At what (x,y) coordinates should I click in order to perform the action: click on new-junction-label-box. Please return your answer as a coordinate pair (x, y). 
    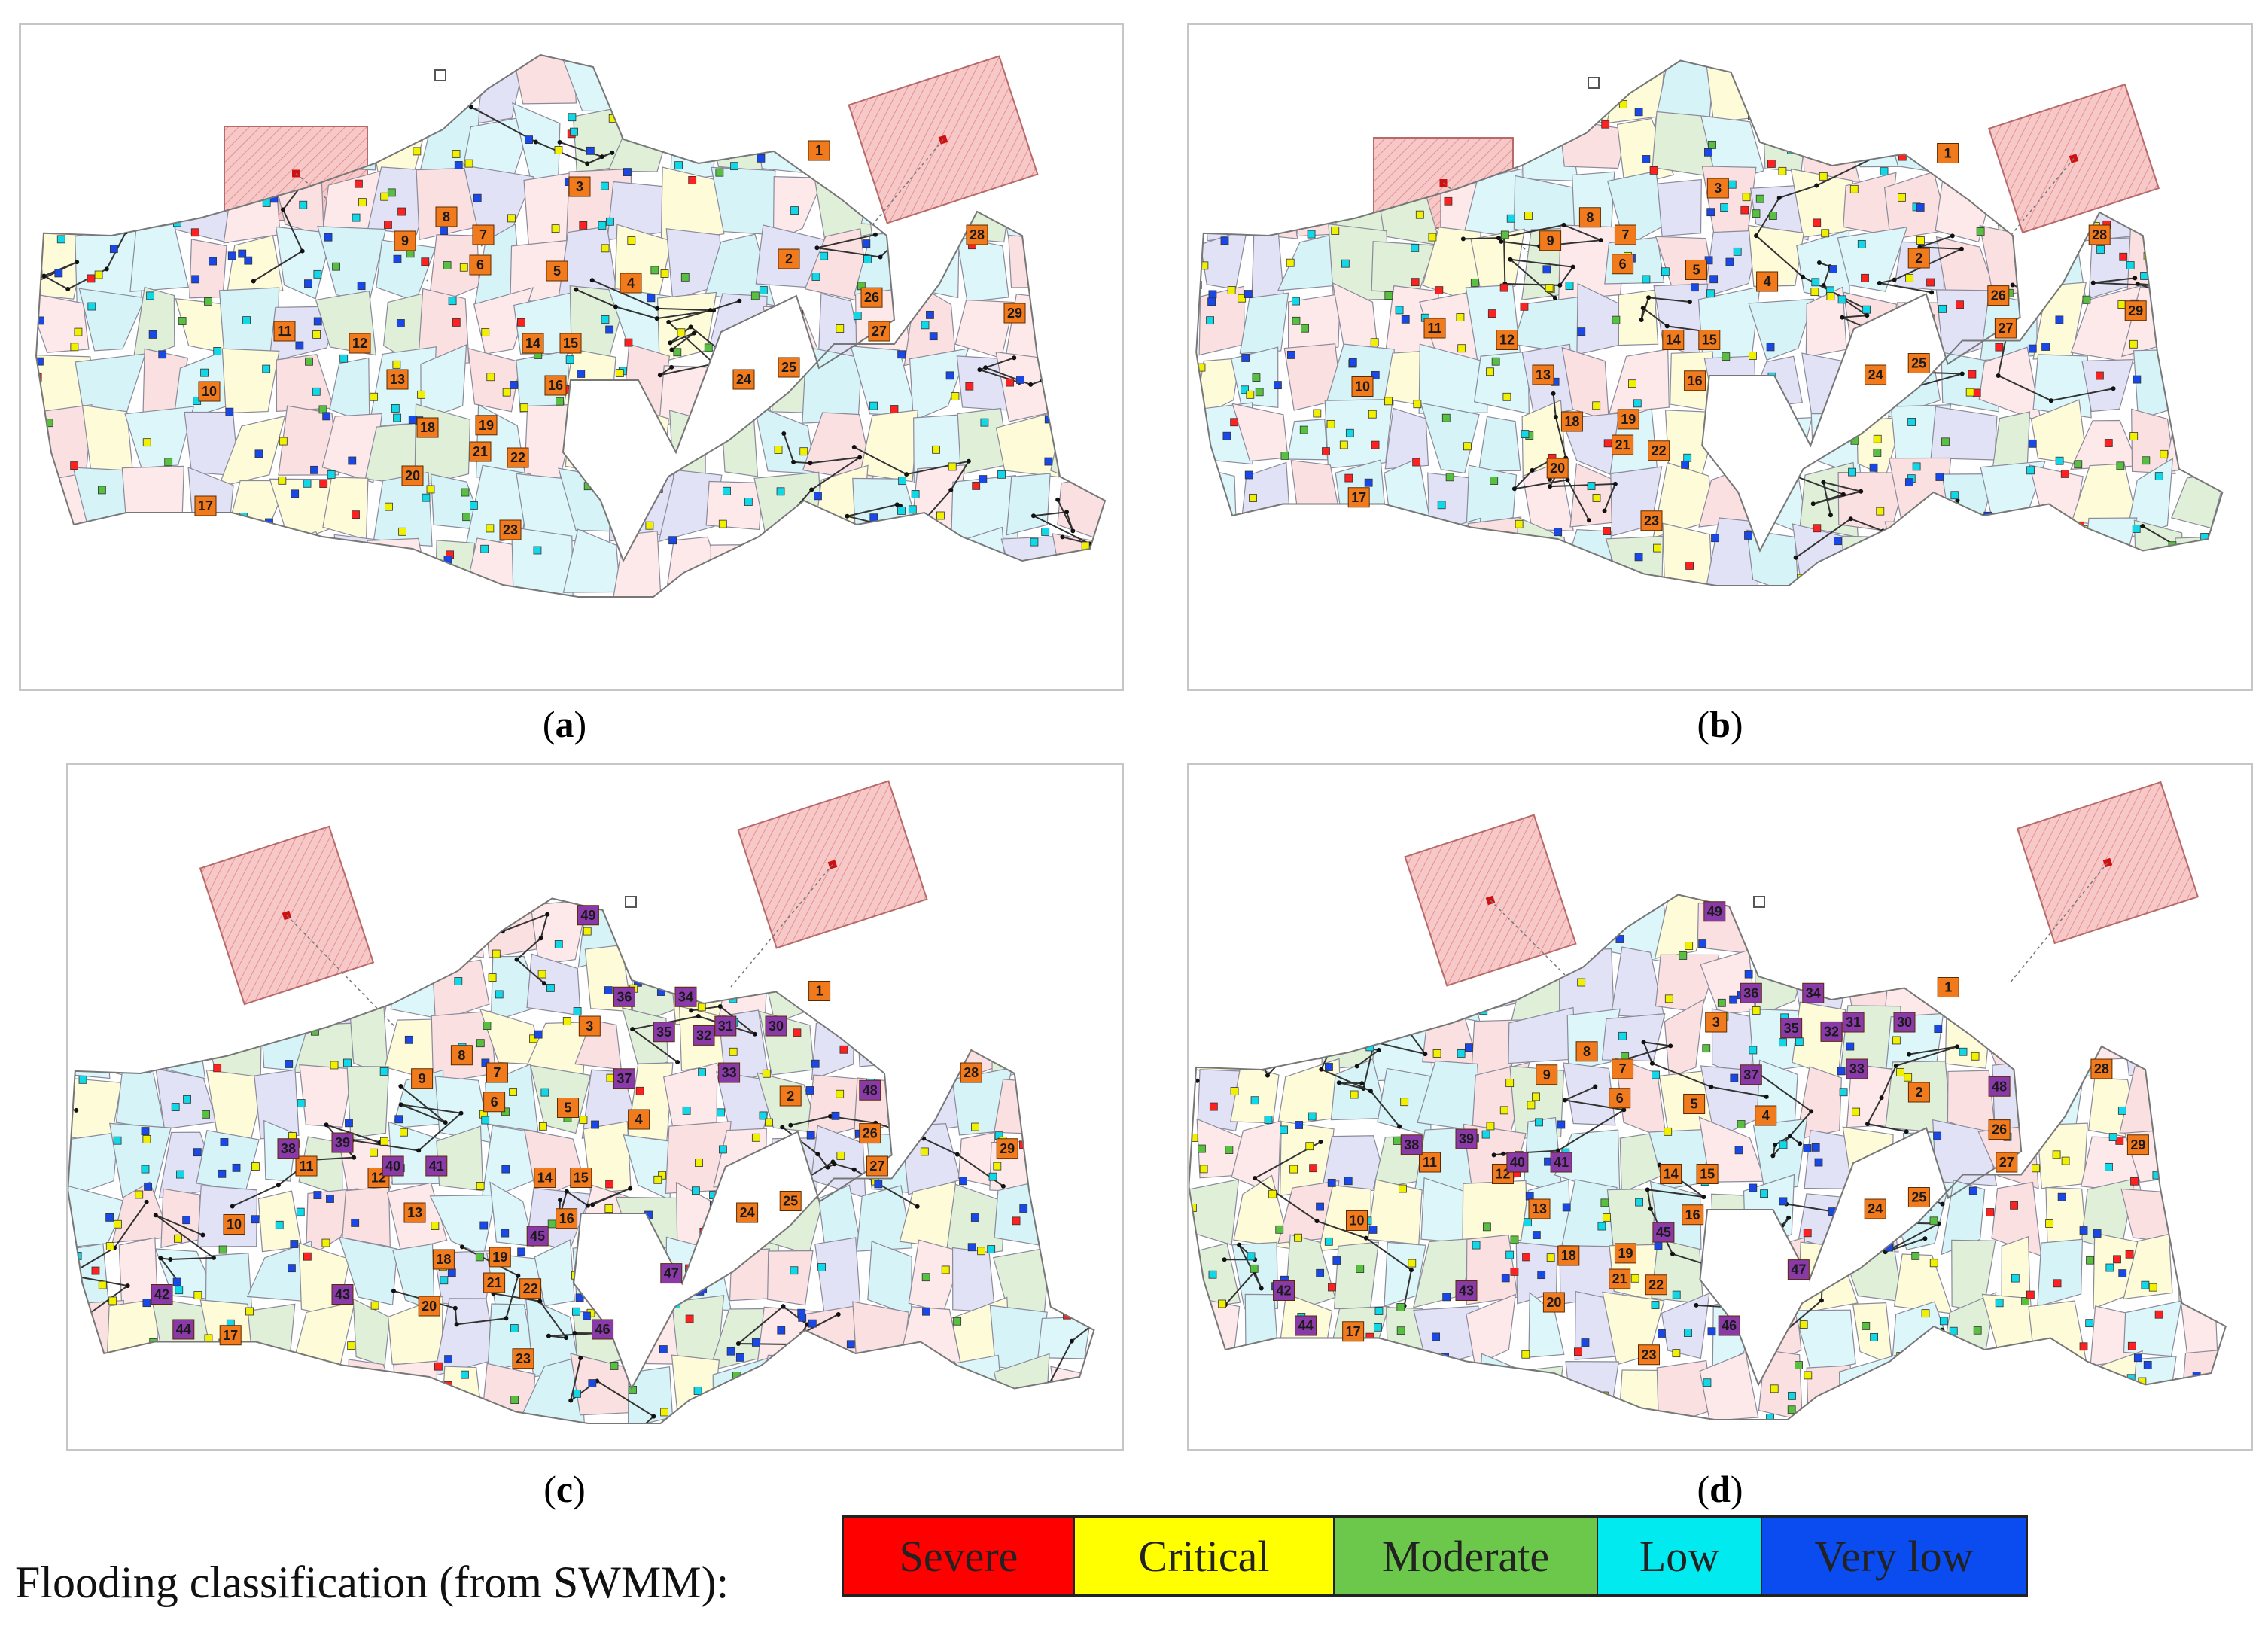
    Looking at the image, I should click on (1791, 1028).